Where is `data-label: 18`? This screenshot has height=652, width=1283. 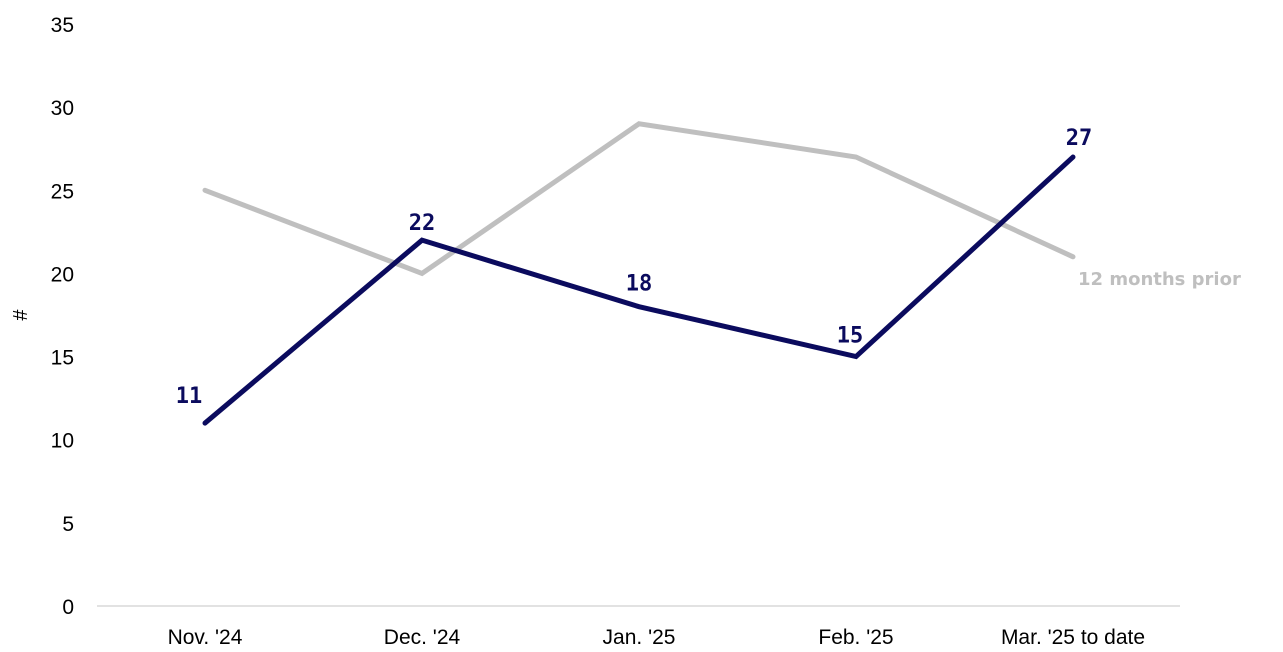 data-label: 18 is located at coordinates (639, 284).